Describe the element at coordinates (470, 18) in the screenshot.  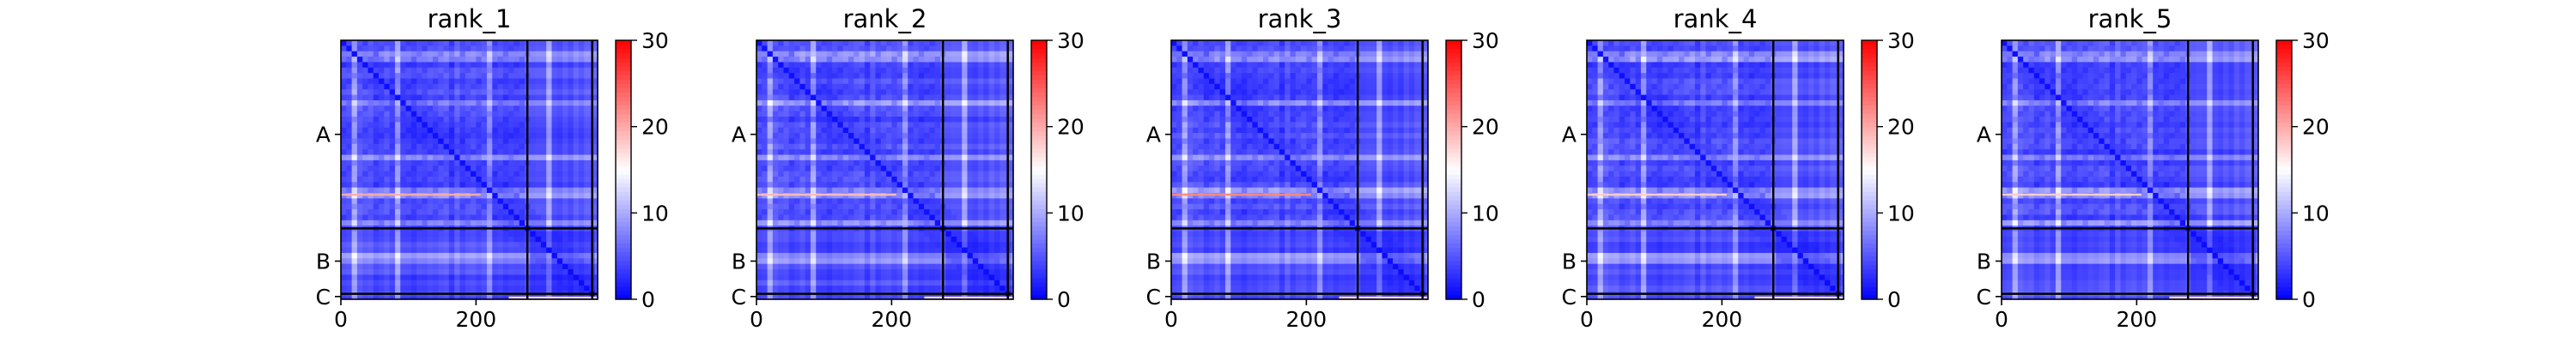
I see `panel-title: rank_1` at that location.